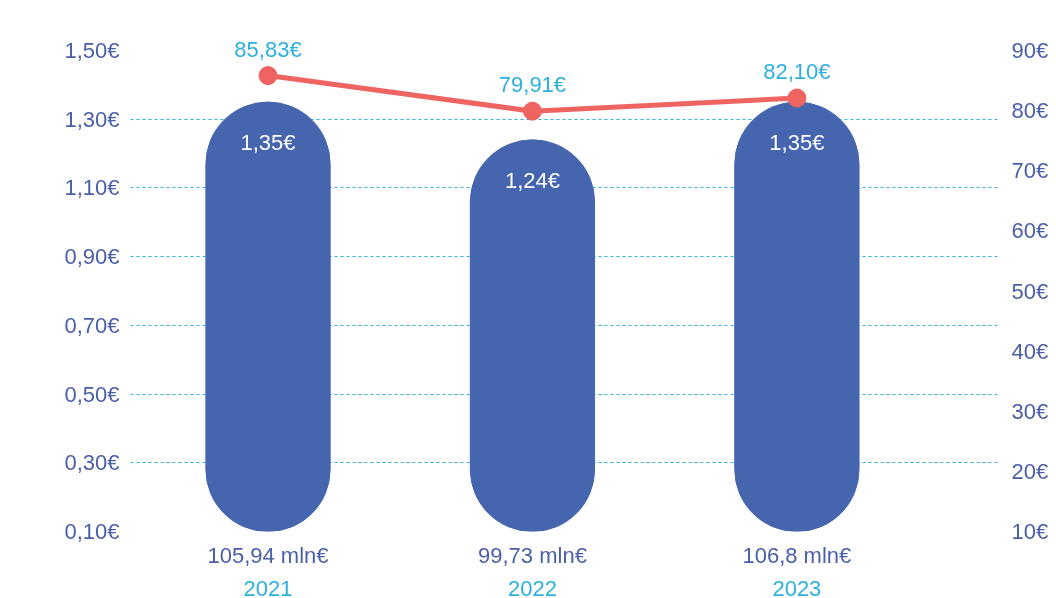 This screenshot has width=1056, height=598. Describe the element at coordinates (1030, 351) in the screenshot. I see `y2-tick-label: 40€` at that location.